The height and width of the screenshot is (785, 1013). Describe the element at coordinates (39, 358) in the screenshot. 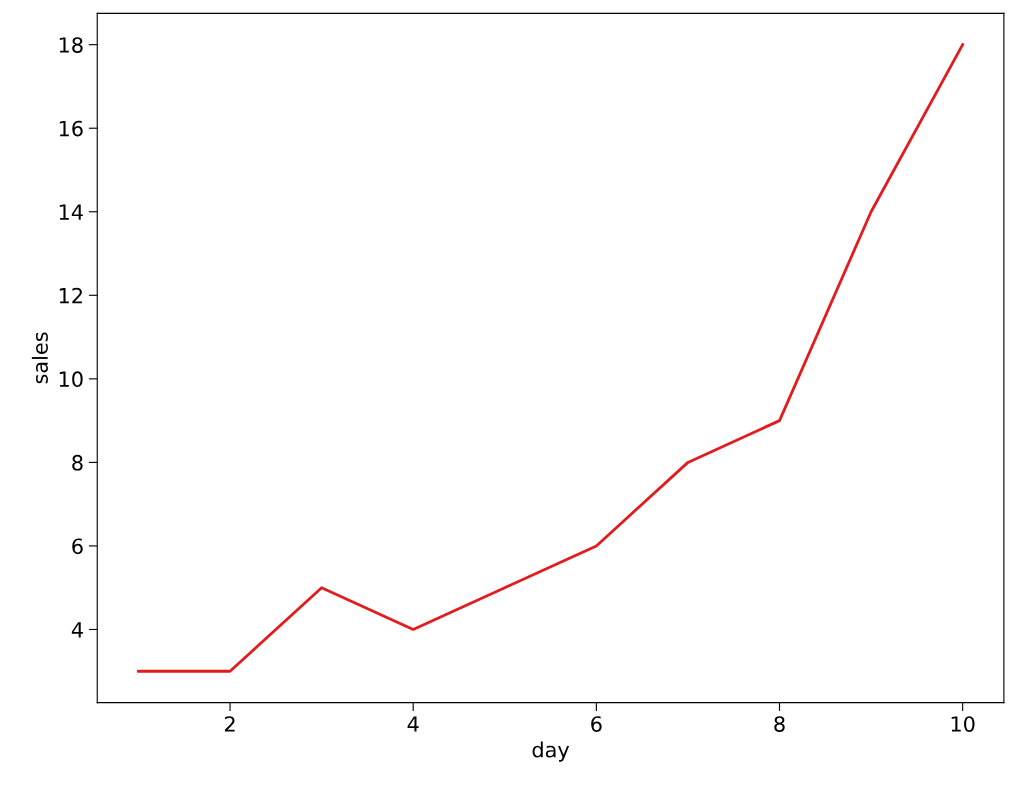

I see `y-axis-title: sales` at that location.